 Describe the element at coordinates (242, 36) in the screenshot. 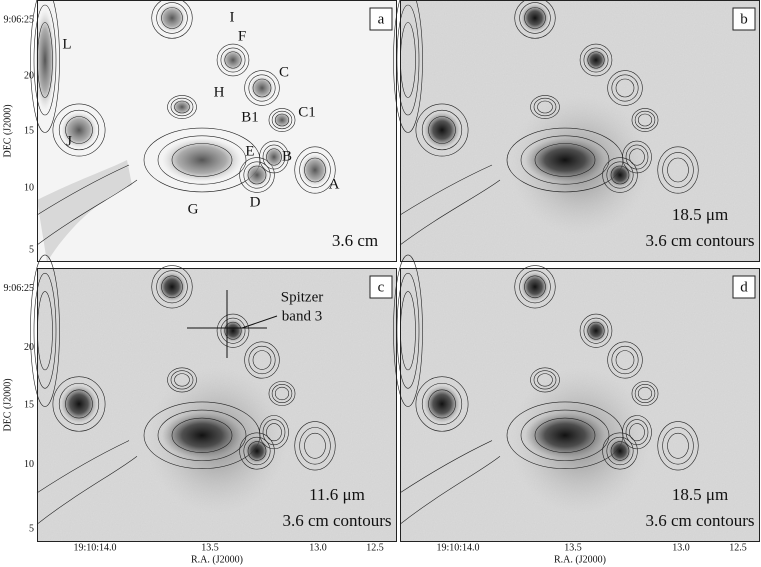

I see `source-label: F` at that location.